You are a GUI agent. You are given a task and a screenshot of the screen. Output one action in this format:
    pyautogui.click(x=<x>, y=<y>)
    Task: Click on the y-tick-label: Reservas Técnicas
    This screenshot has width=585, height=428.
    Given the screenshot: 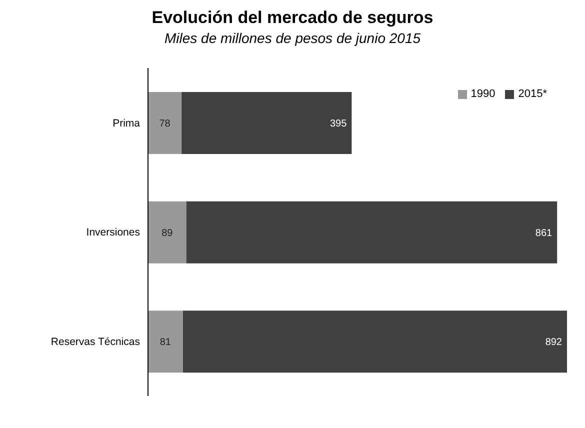 What is the action you would take?
    pyautogui.click(x=95, y=342)
    